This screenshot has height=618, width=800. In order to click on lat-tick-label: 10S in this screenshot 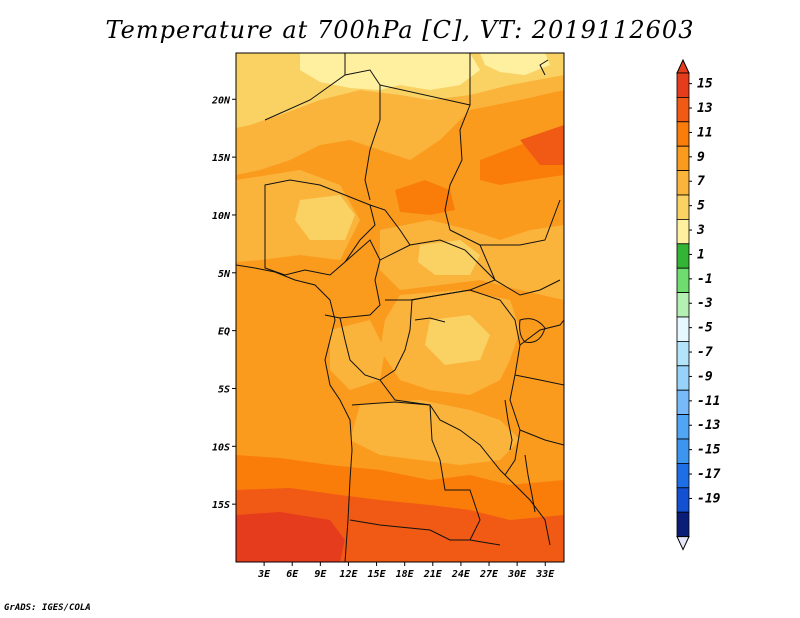, I will do `click(221, 447)`.